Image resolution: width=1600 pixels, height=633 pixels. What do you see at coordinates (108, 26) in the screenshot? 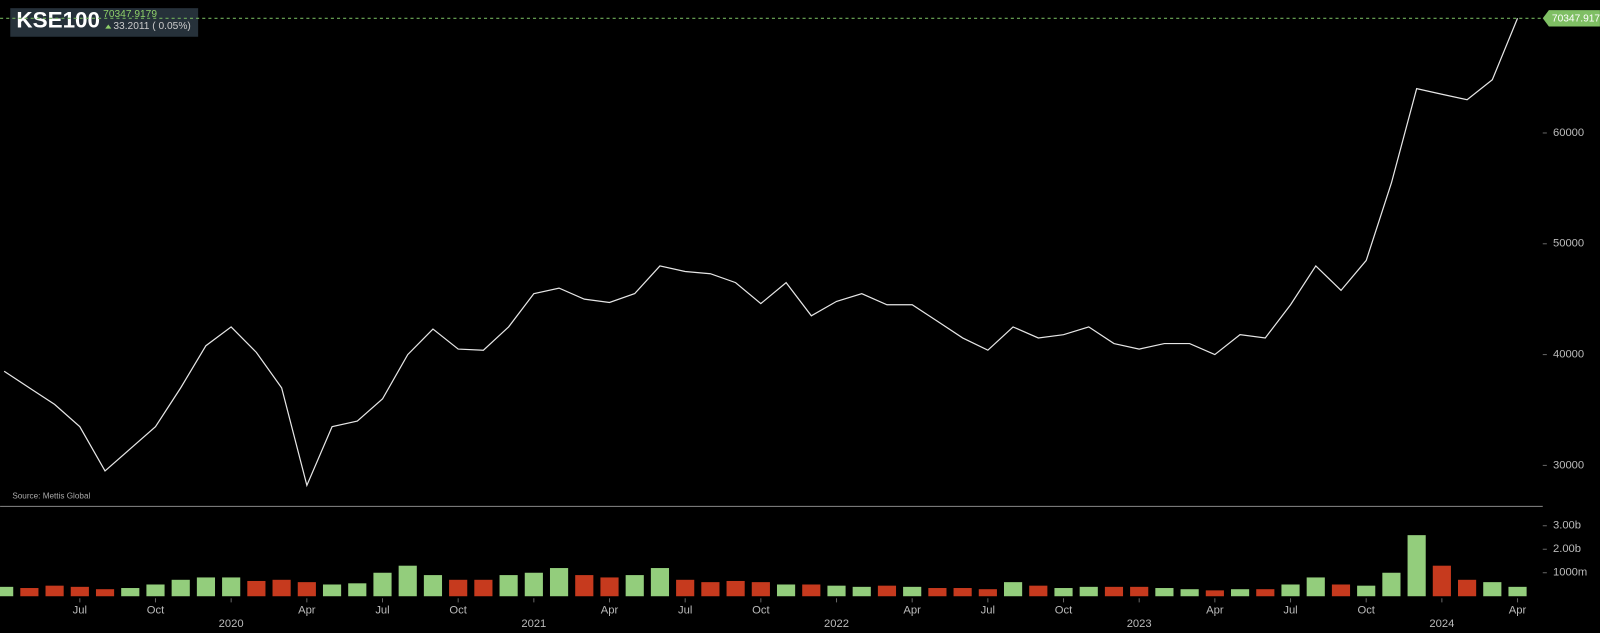
I see `up-arrow` at bounding box center [108, 26].